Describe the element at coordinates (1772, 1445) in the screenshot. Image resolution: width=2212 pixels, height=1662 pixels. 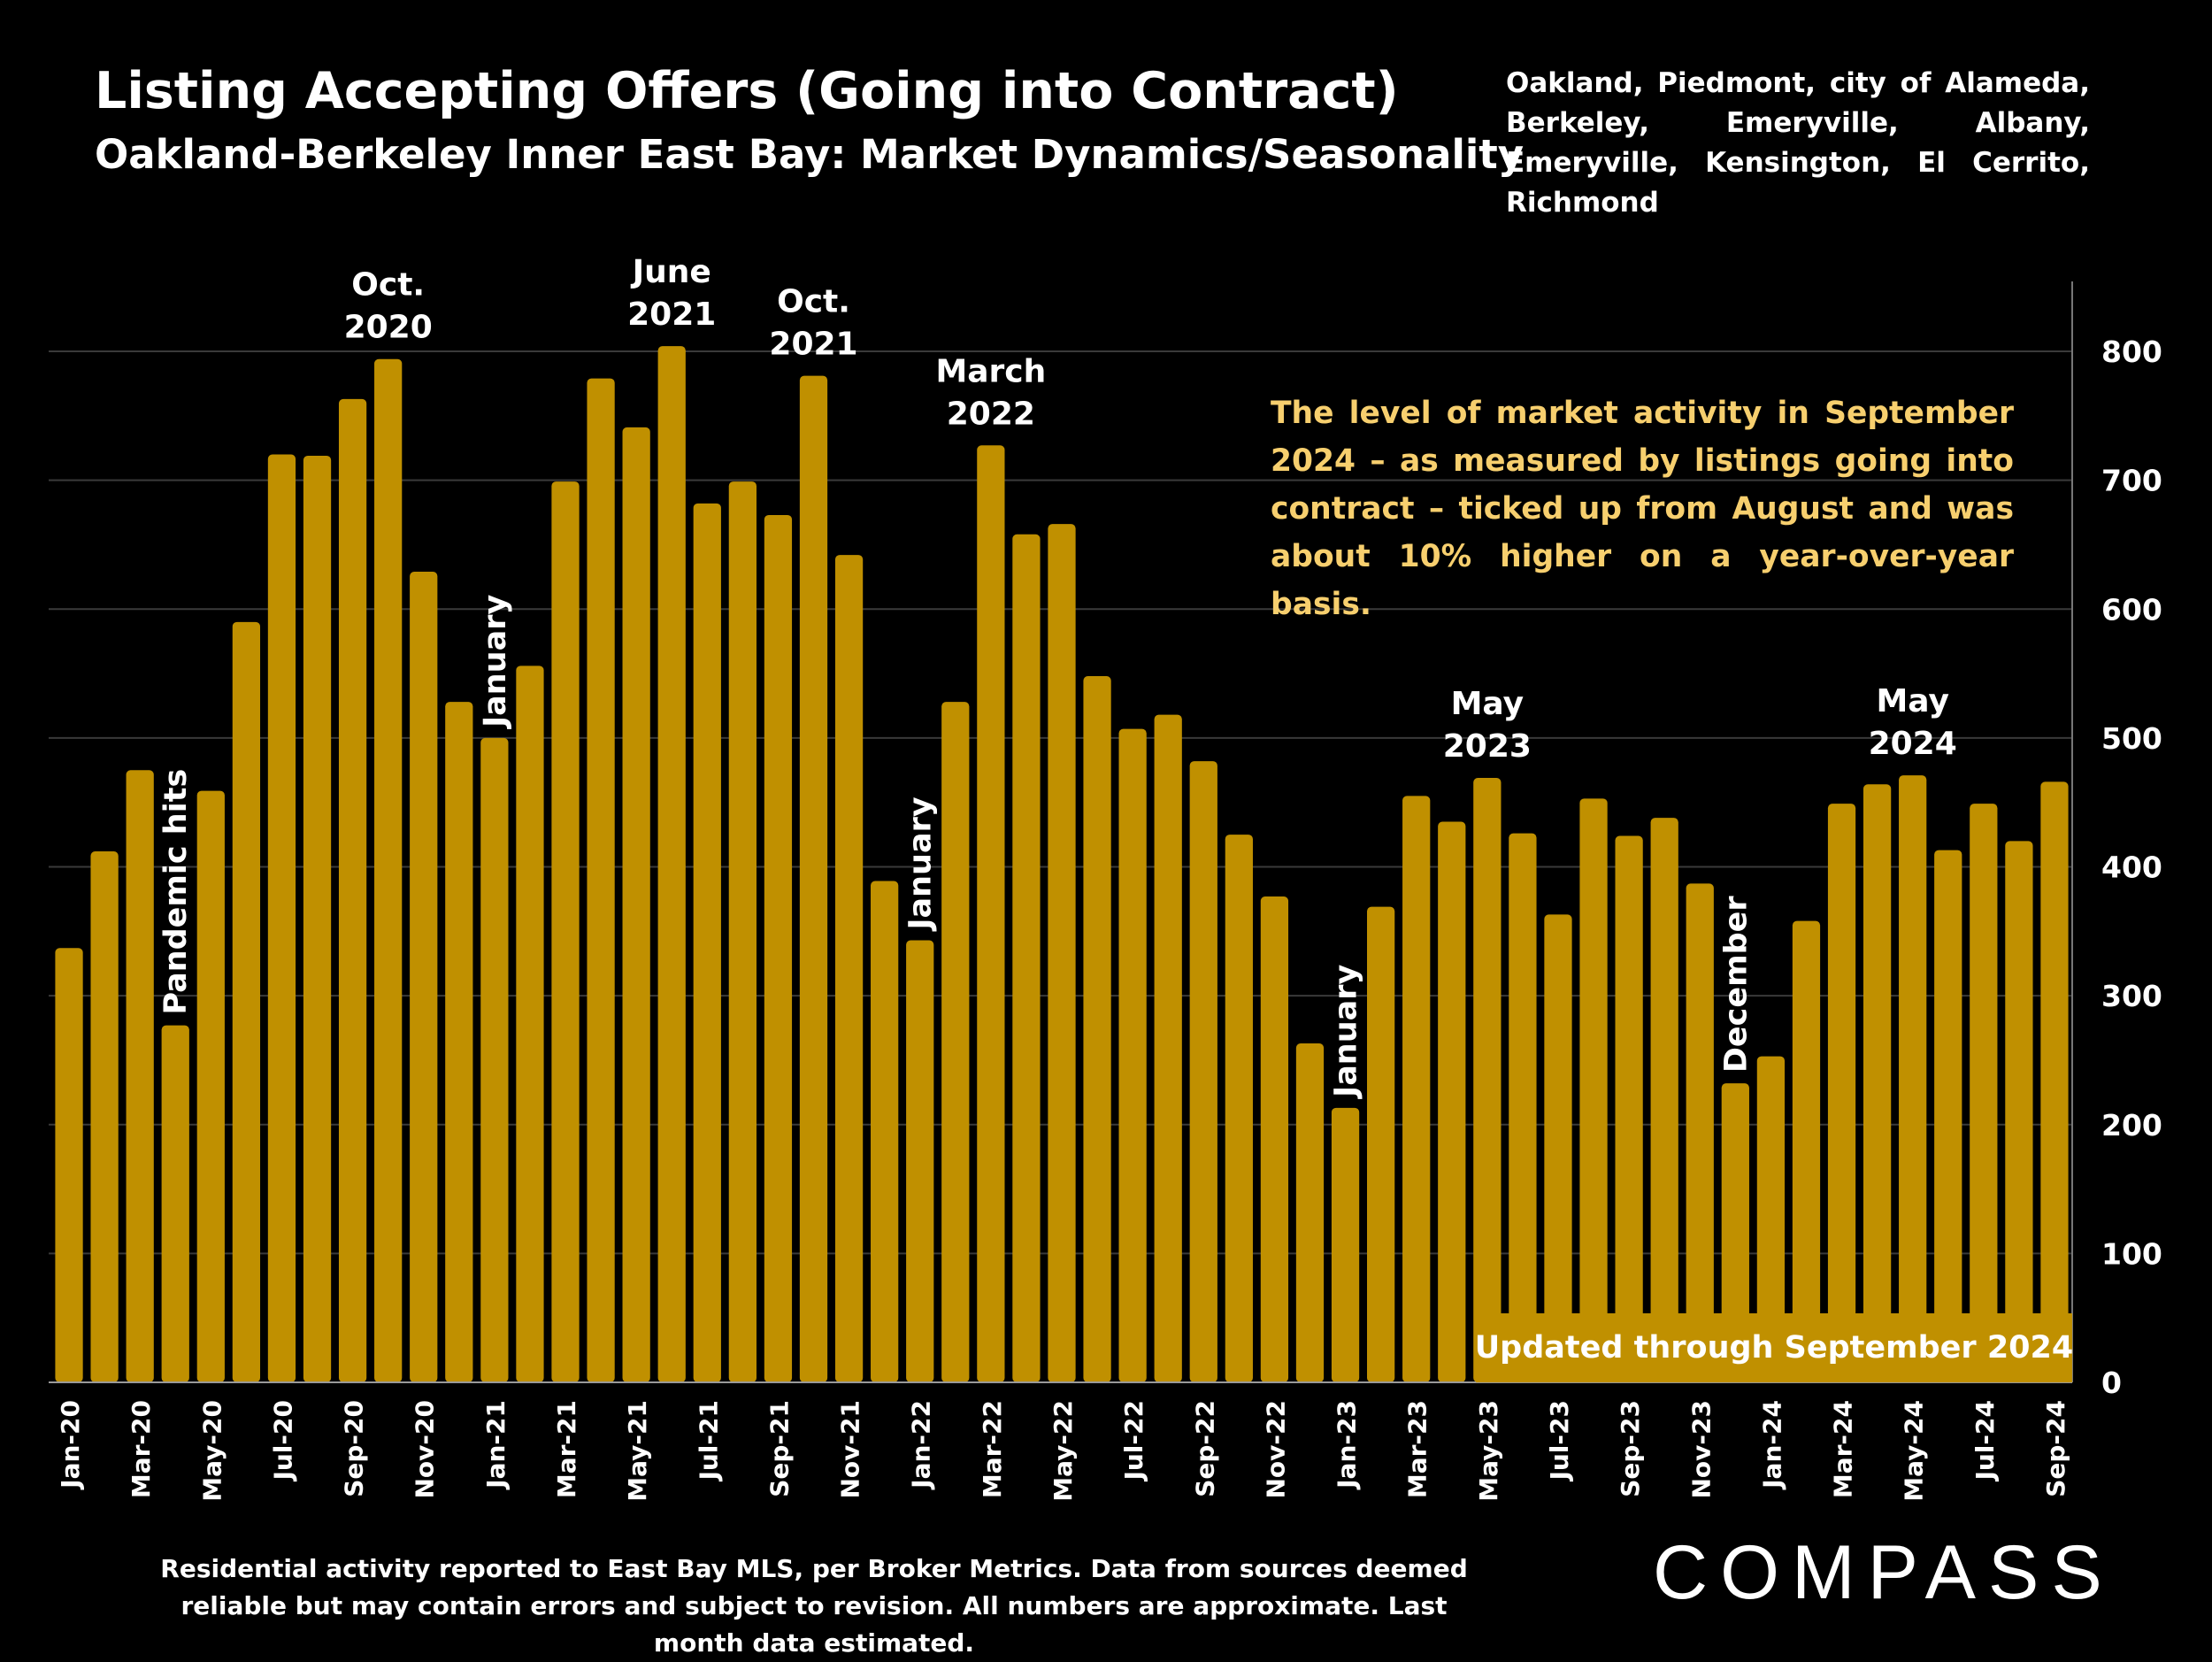
I see `x-tick-label: Jan-24` at that location.